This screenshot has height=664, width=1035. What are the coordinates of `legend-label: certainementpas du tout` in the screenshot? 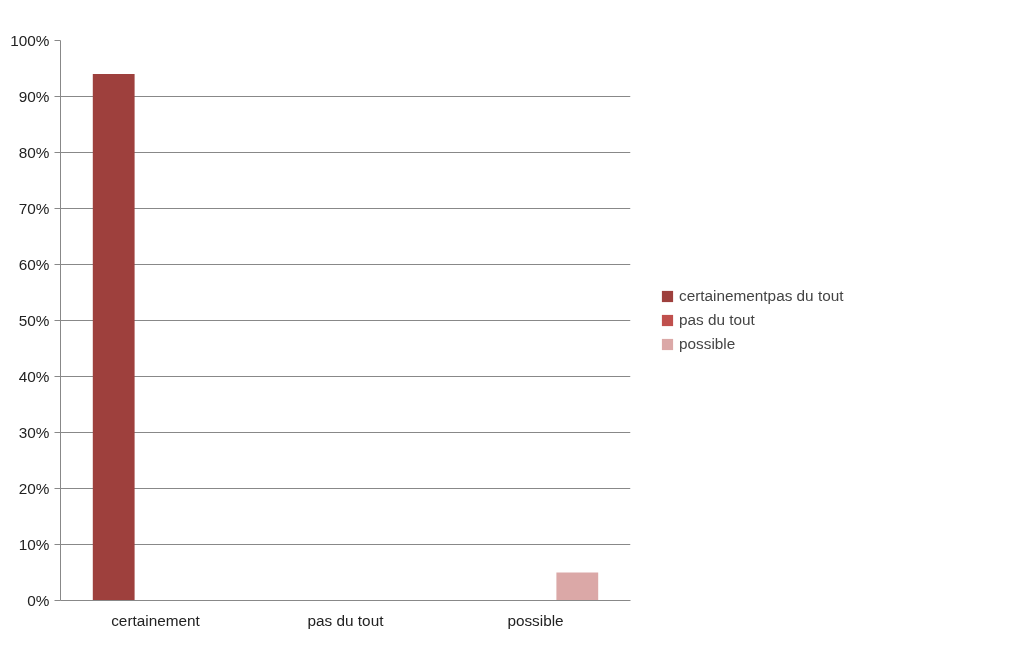 It's located at (761, 296).